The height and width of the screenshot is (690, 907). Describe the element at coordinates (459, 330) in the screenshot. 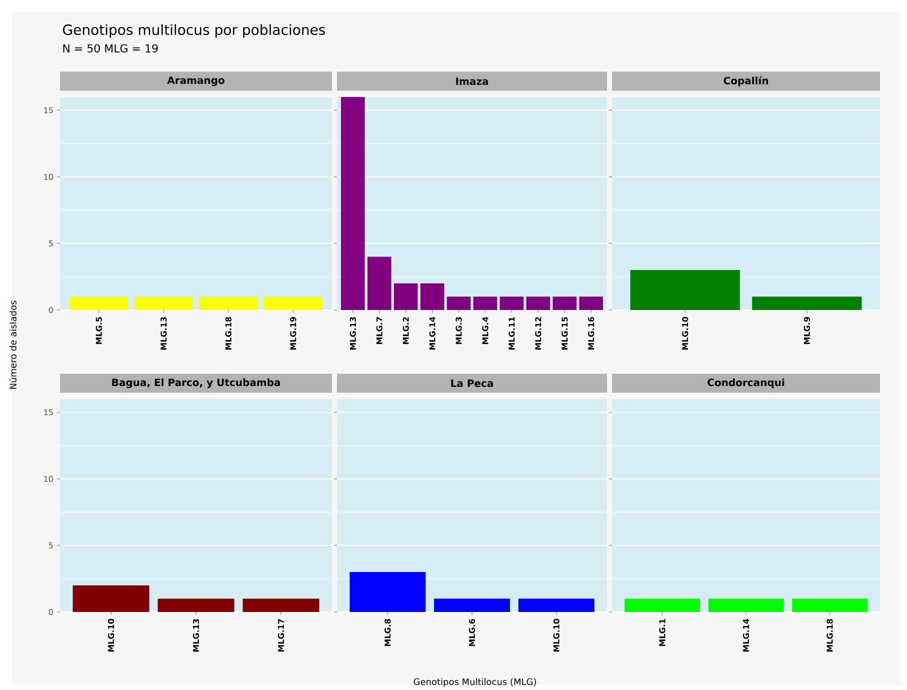

I see `x-tick-label: MLG.3` at that location.